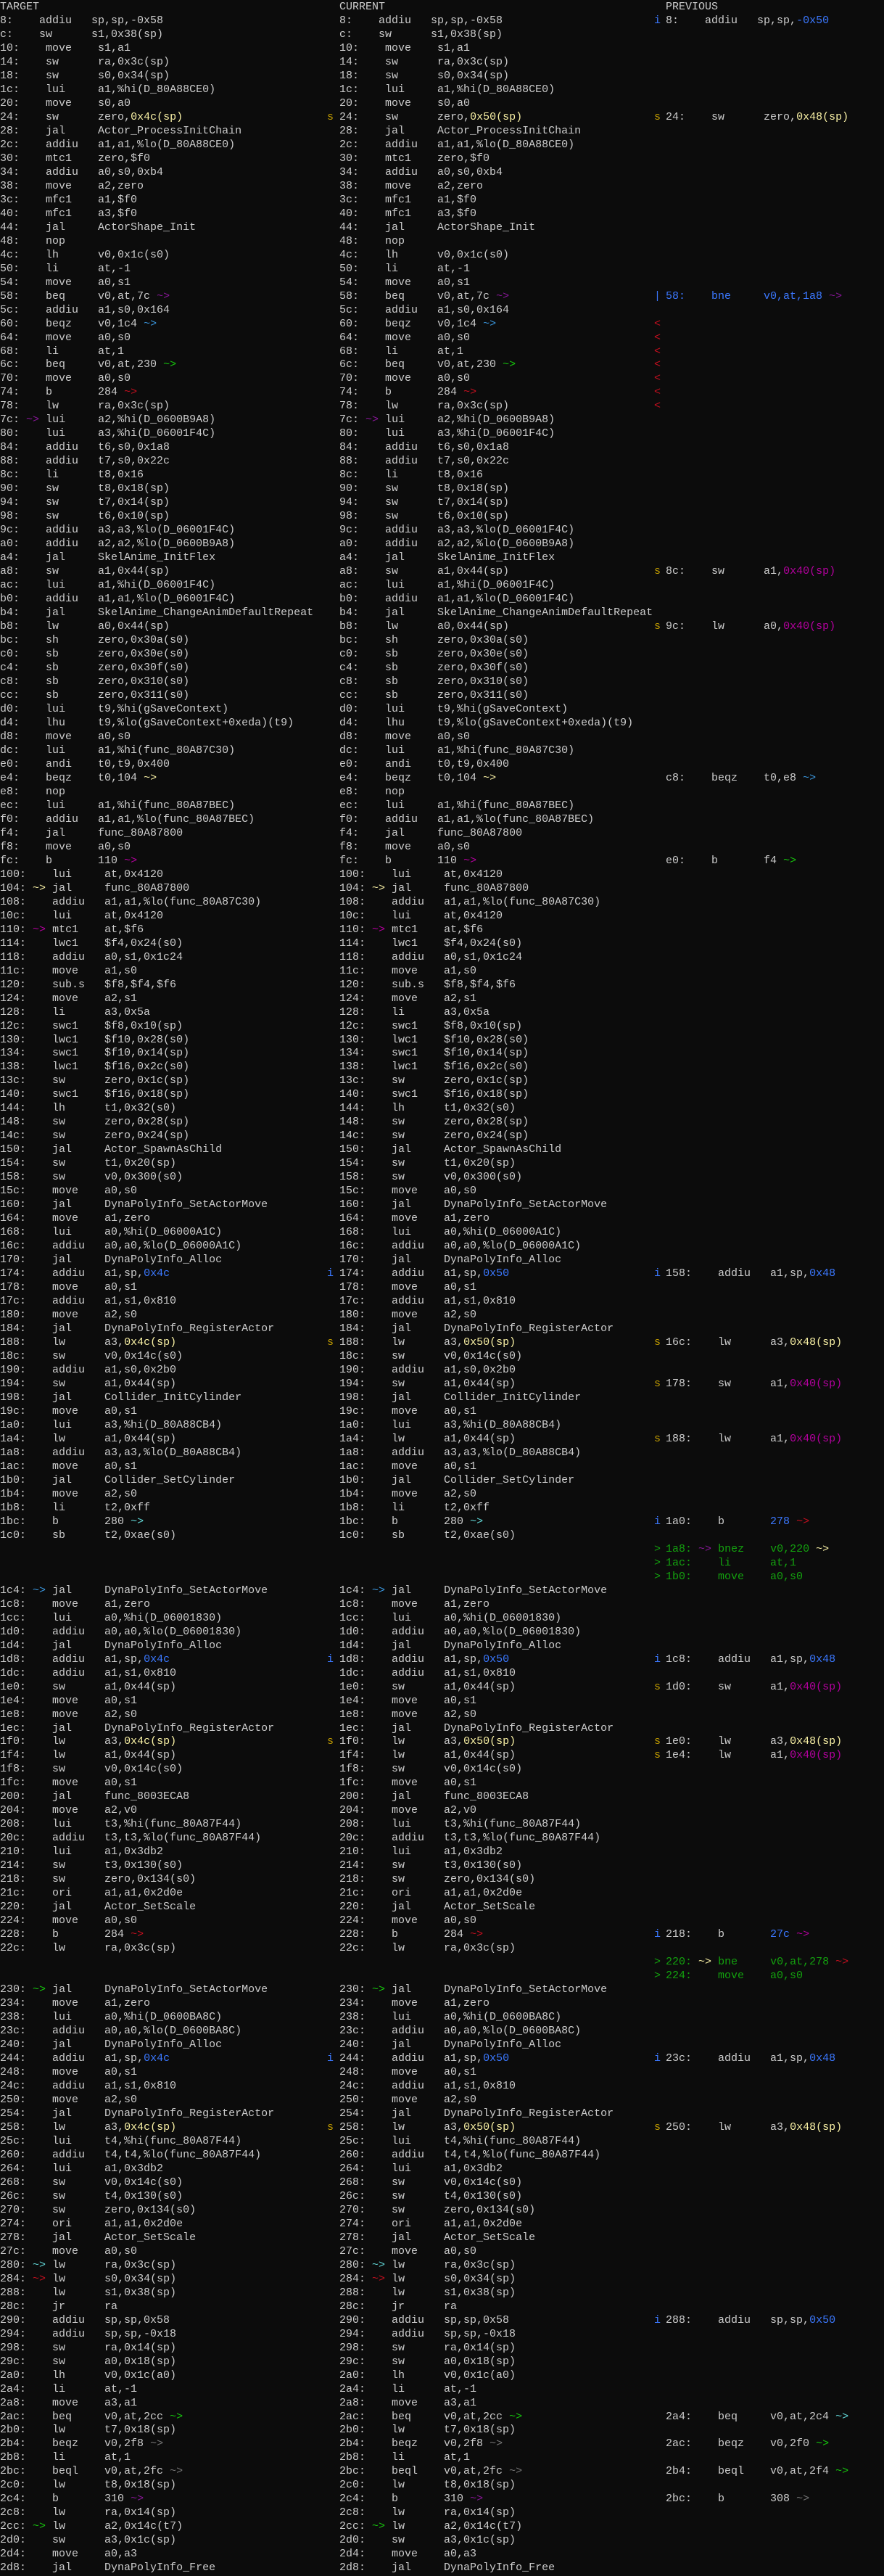 This screenshot has height=2576, width=884. What do you see at coordinates (460, 185) in the screenshot?
I see `operands: a2,zero` at bounding box center [460, 185].